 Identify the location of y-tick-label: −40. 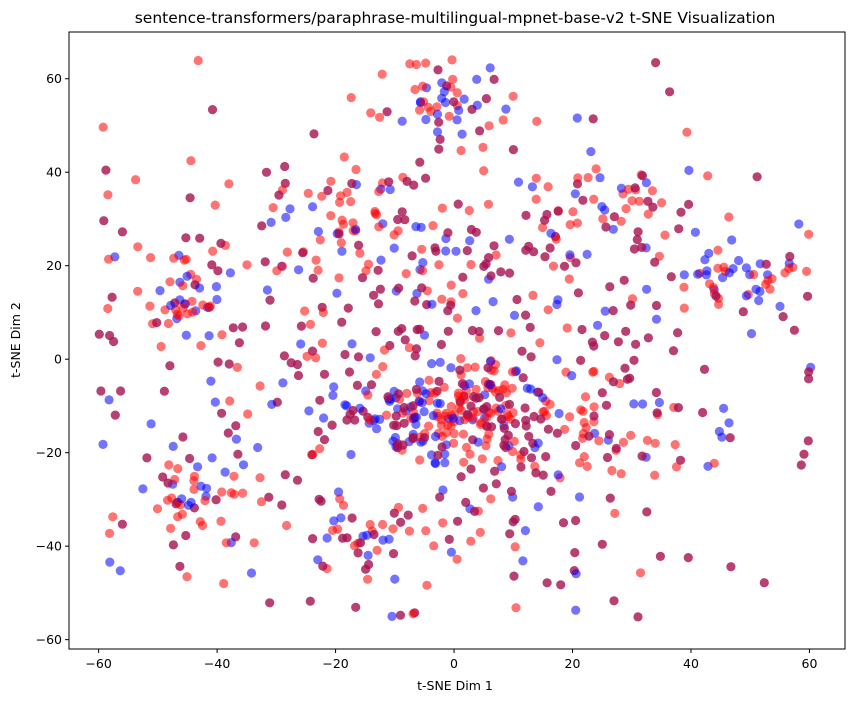
(49, 546).